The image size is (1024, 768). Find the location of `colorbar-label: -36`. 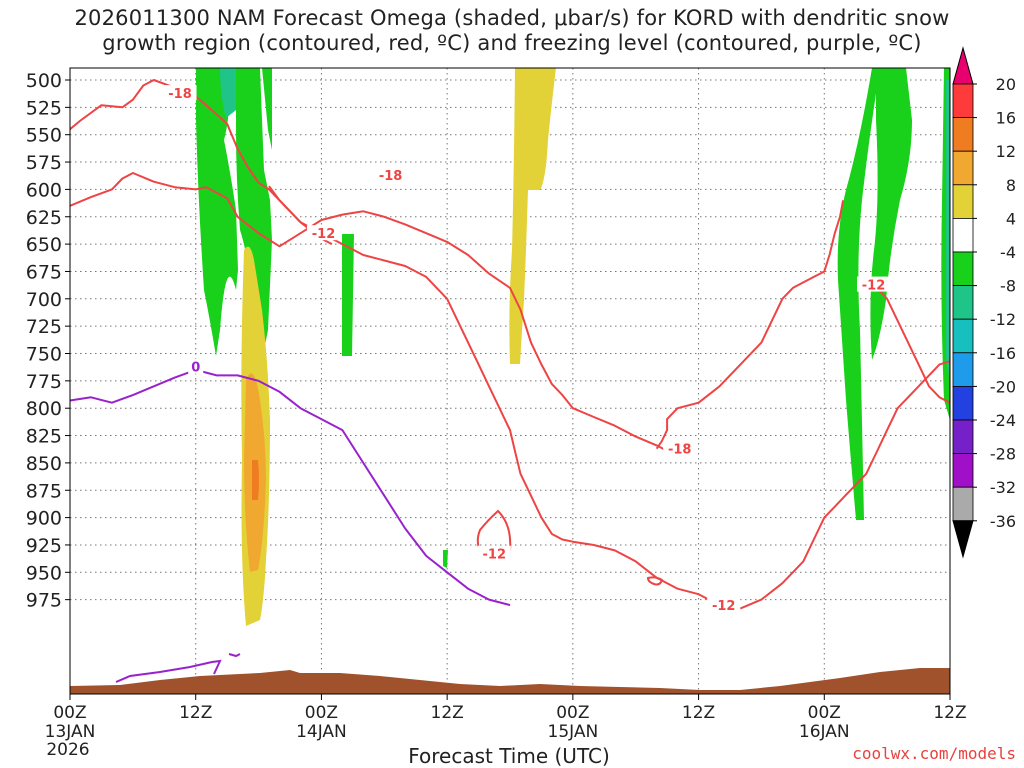

colorbar-label: -36 is located at coordinates (1003, 521).